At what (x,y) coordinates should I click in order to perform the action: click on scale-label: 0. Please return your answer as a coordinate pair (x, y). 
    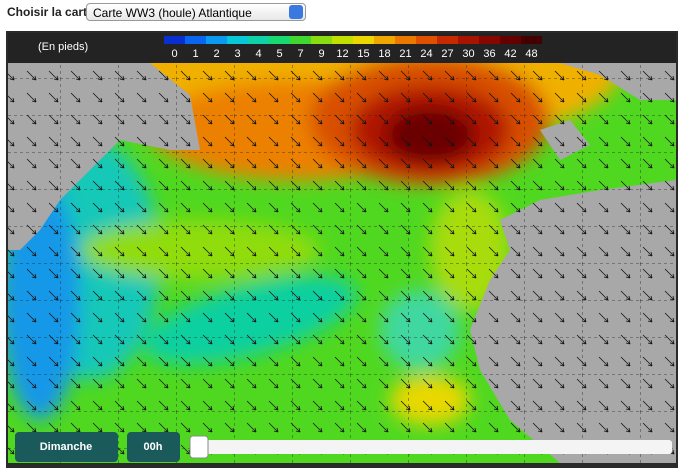
    Looking at the image, I should click on (174, 54).